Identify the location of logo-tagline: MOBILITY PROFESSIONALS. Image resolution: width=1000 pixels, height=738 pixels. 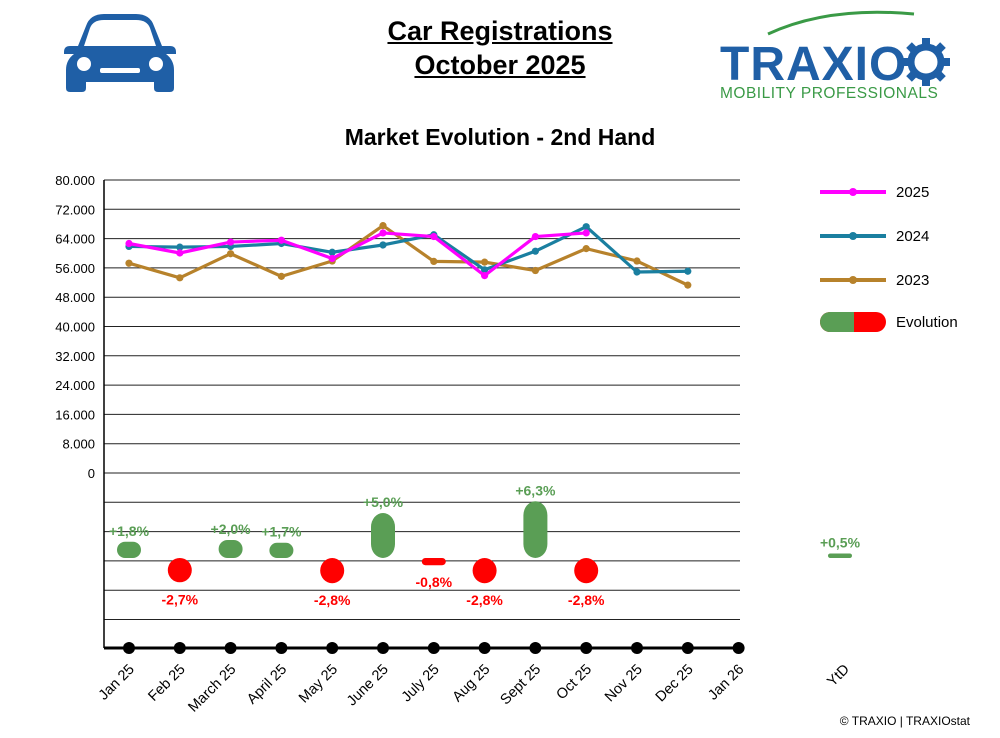
(829, 93).